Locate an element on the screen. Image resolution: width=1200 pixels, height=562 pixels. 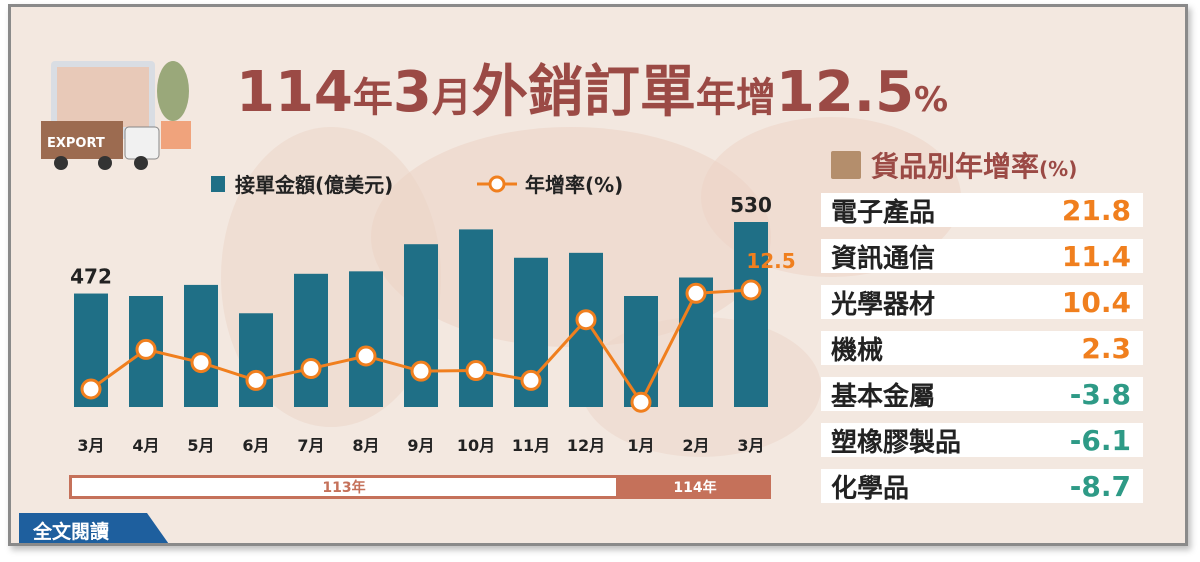
rate-category: 基本金屬 is located at coordinates (883, 396).